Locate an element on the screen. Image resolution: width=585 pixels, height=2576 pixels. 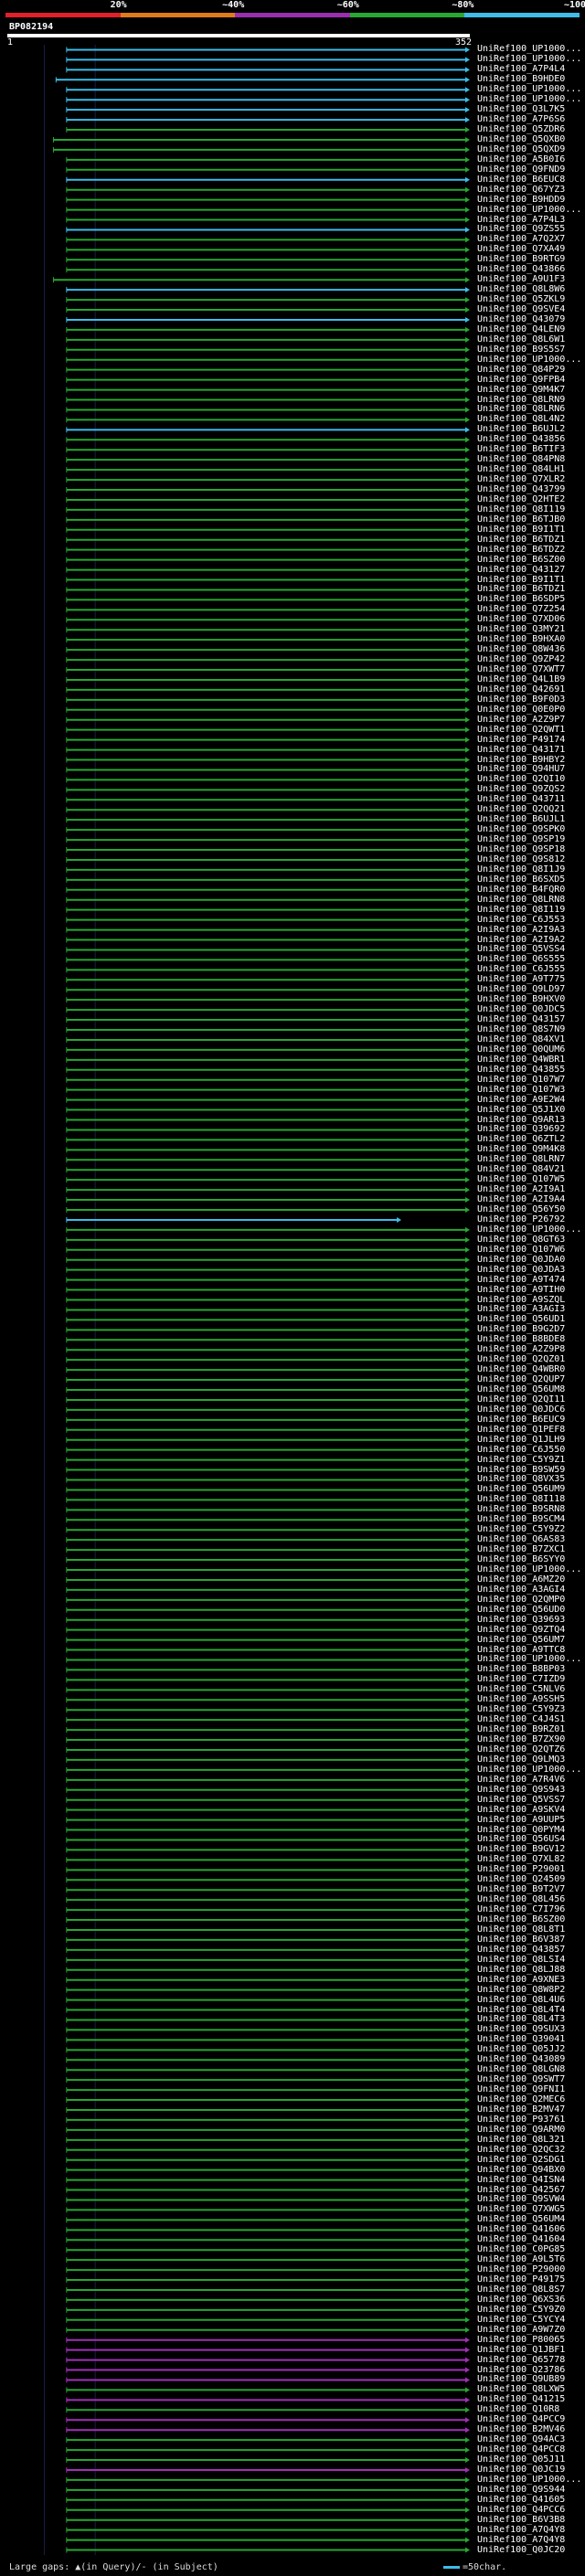
hit-label: UniRef100_A2I9A1 is located at coordinates (521, 1189).